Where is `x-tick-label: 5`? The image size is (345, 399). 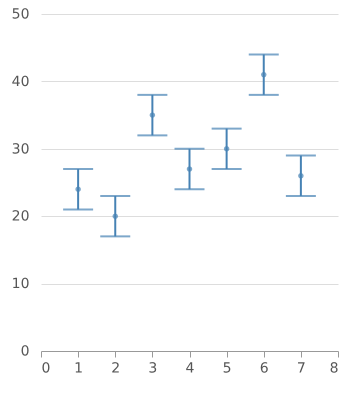
x-tick-label: 5 is located at coordinates (227, 368).